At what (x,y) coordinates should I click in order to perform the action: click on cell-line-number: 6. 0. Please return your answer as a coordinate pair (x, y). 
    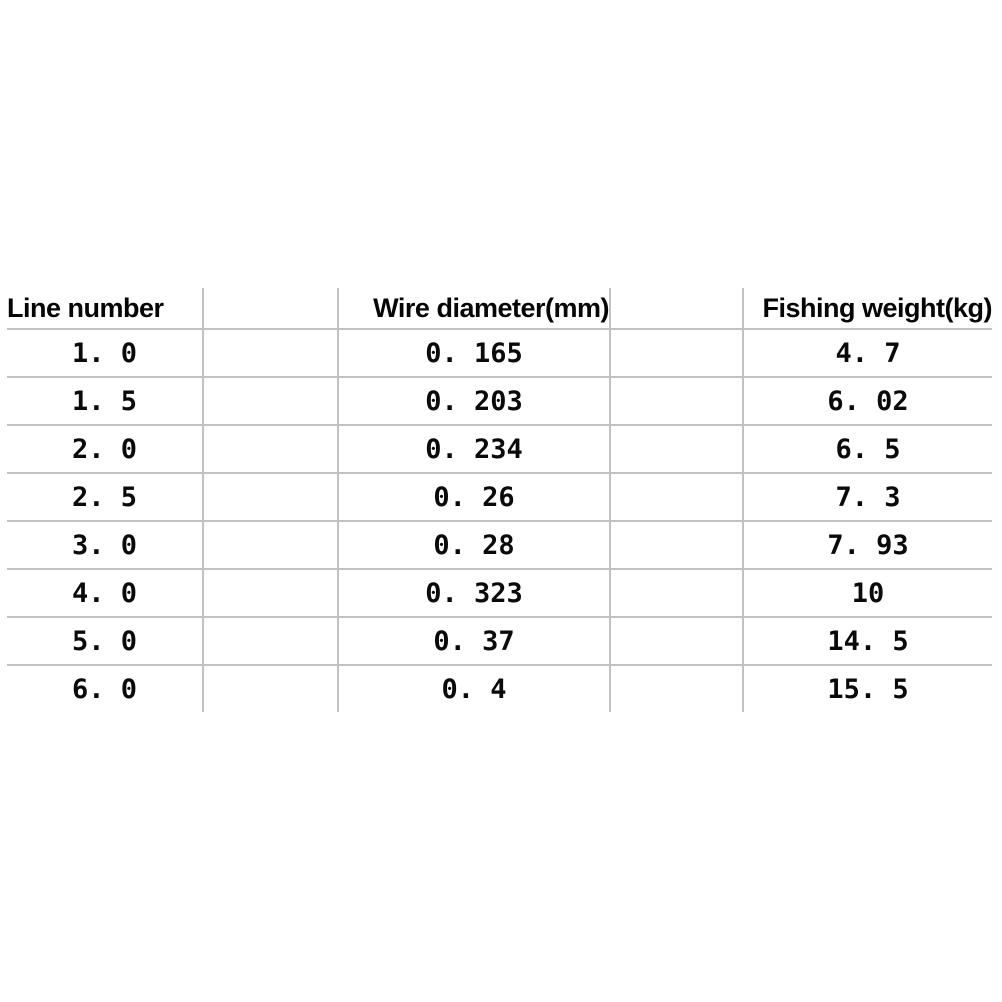
    Looking at the image, I should click on (105, 688).